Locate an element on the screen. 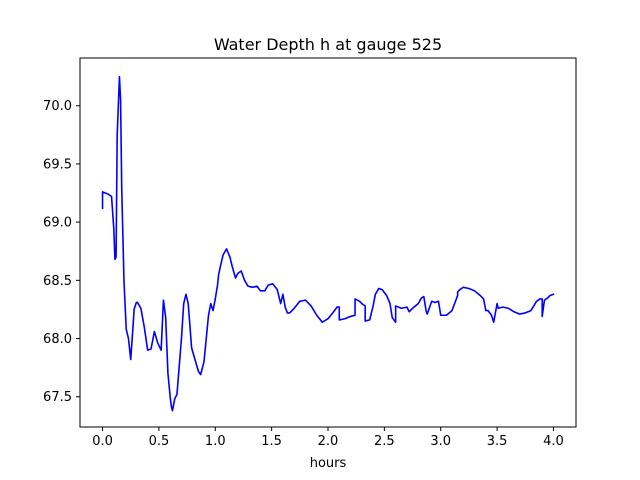  x-tick-label: 1.0 is located at coordinates (215, 441).